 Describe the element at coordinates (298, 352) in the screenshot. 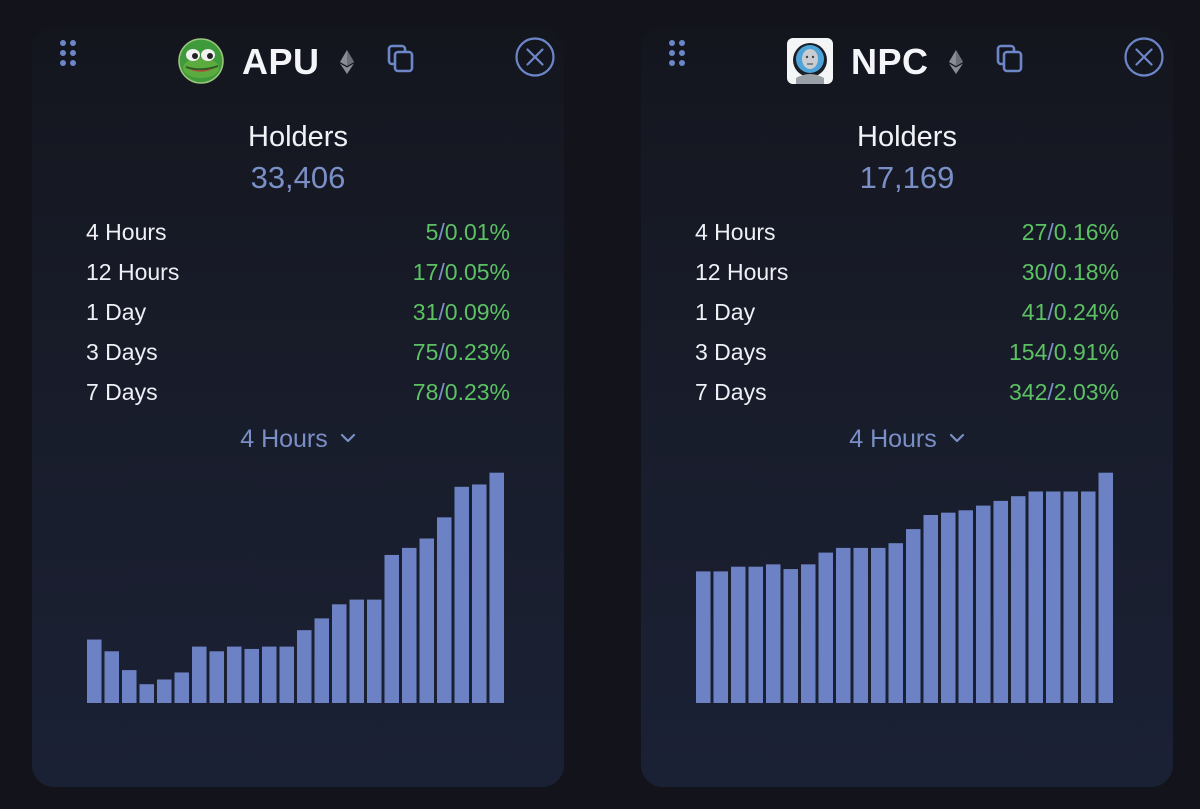

I see `stat-row-3-days: 3 Days 75/0.23%` at that location.